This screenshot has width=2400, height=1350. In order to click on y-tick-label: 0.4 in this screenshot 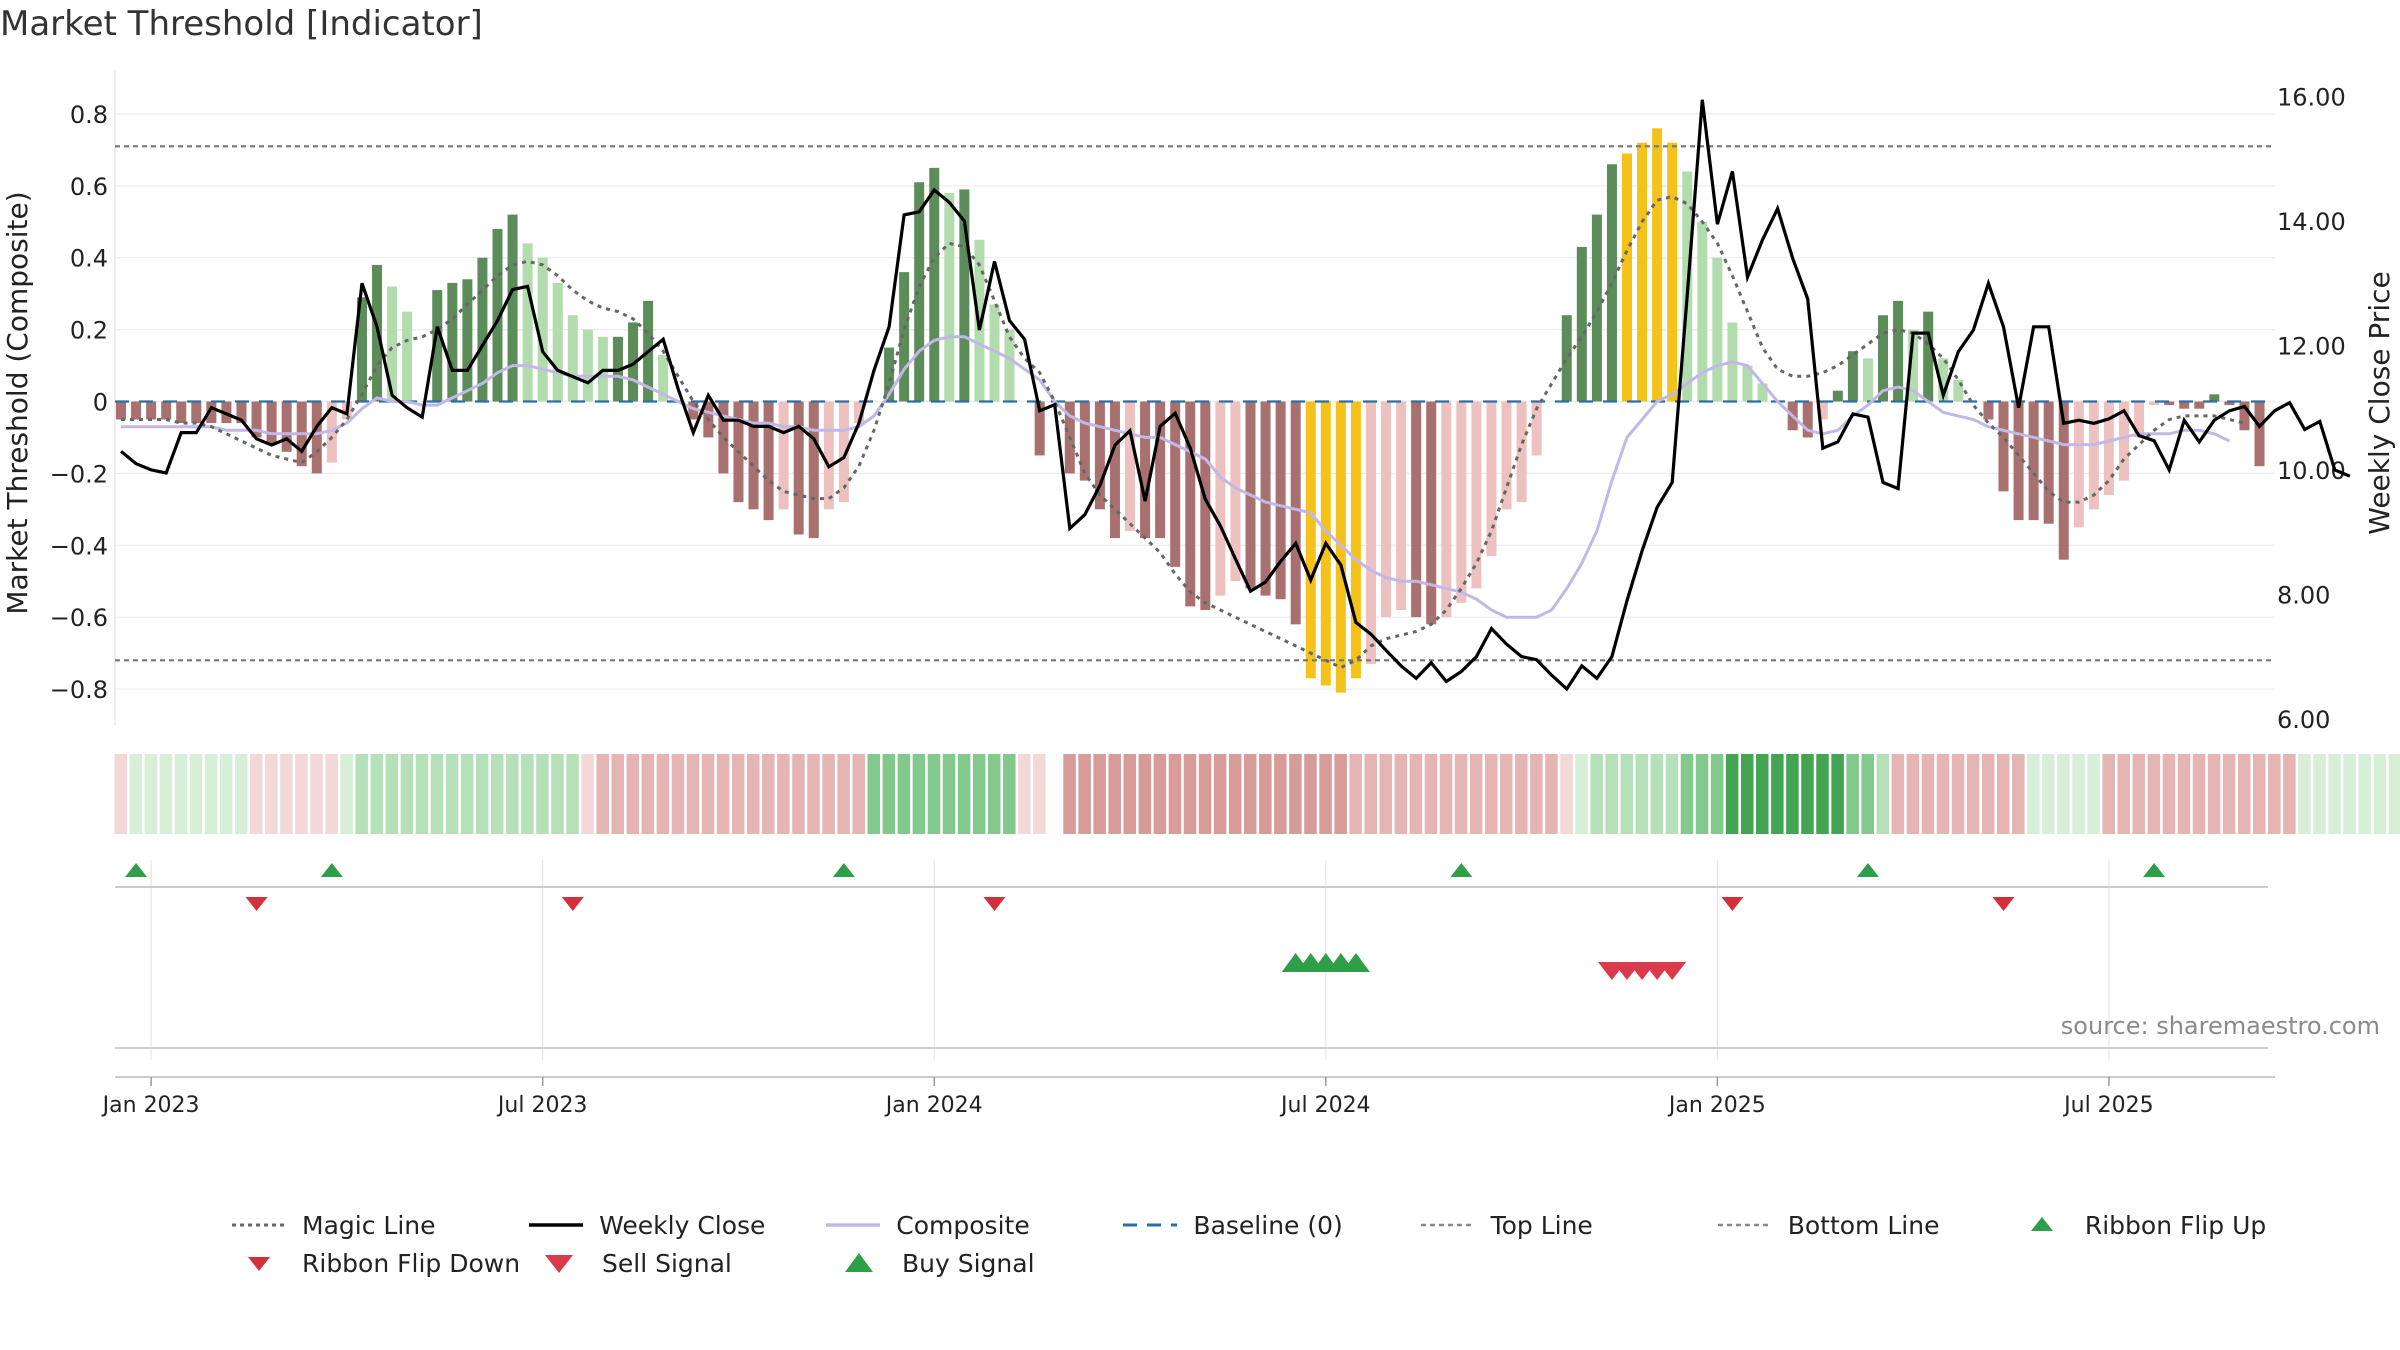, I will do `click(89, 259)`.